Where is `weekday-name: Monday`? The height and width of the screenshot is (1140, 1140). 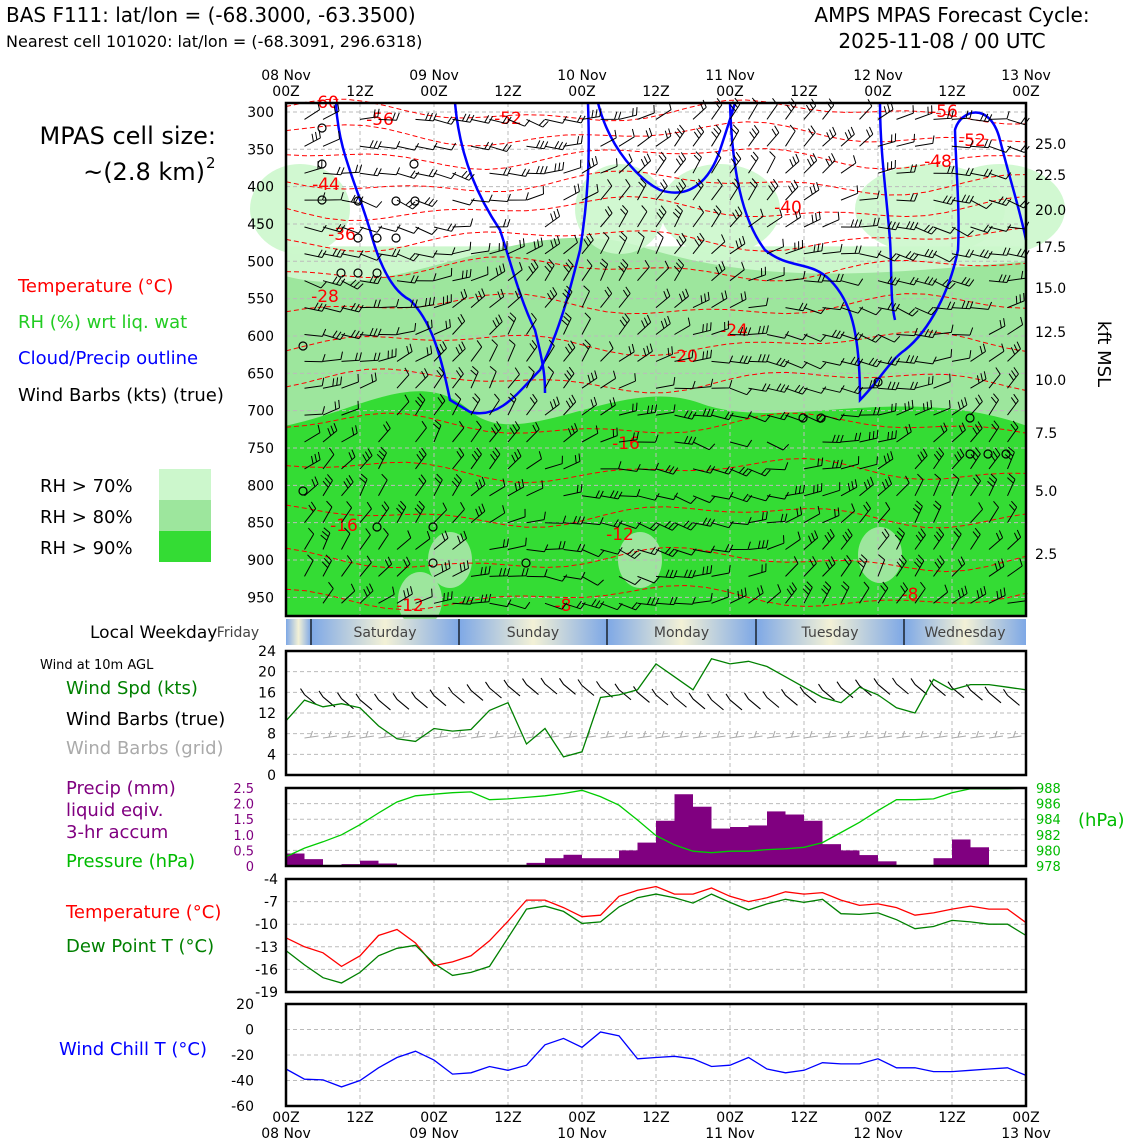 weekday-name: Monday is located at coordinates (681, 633).